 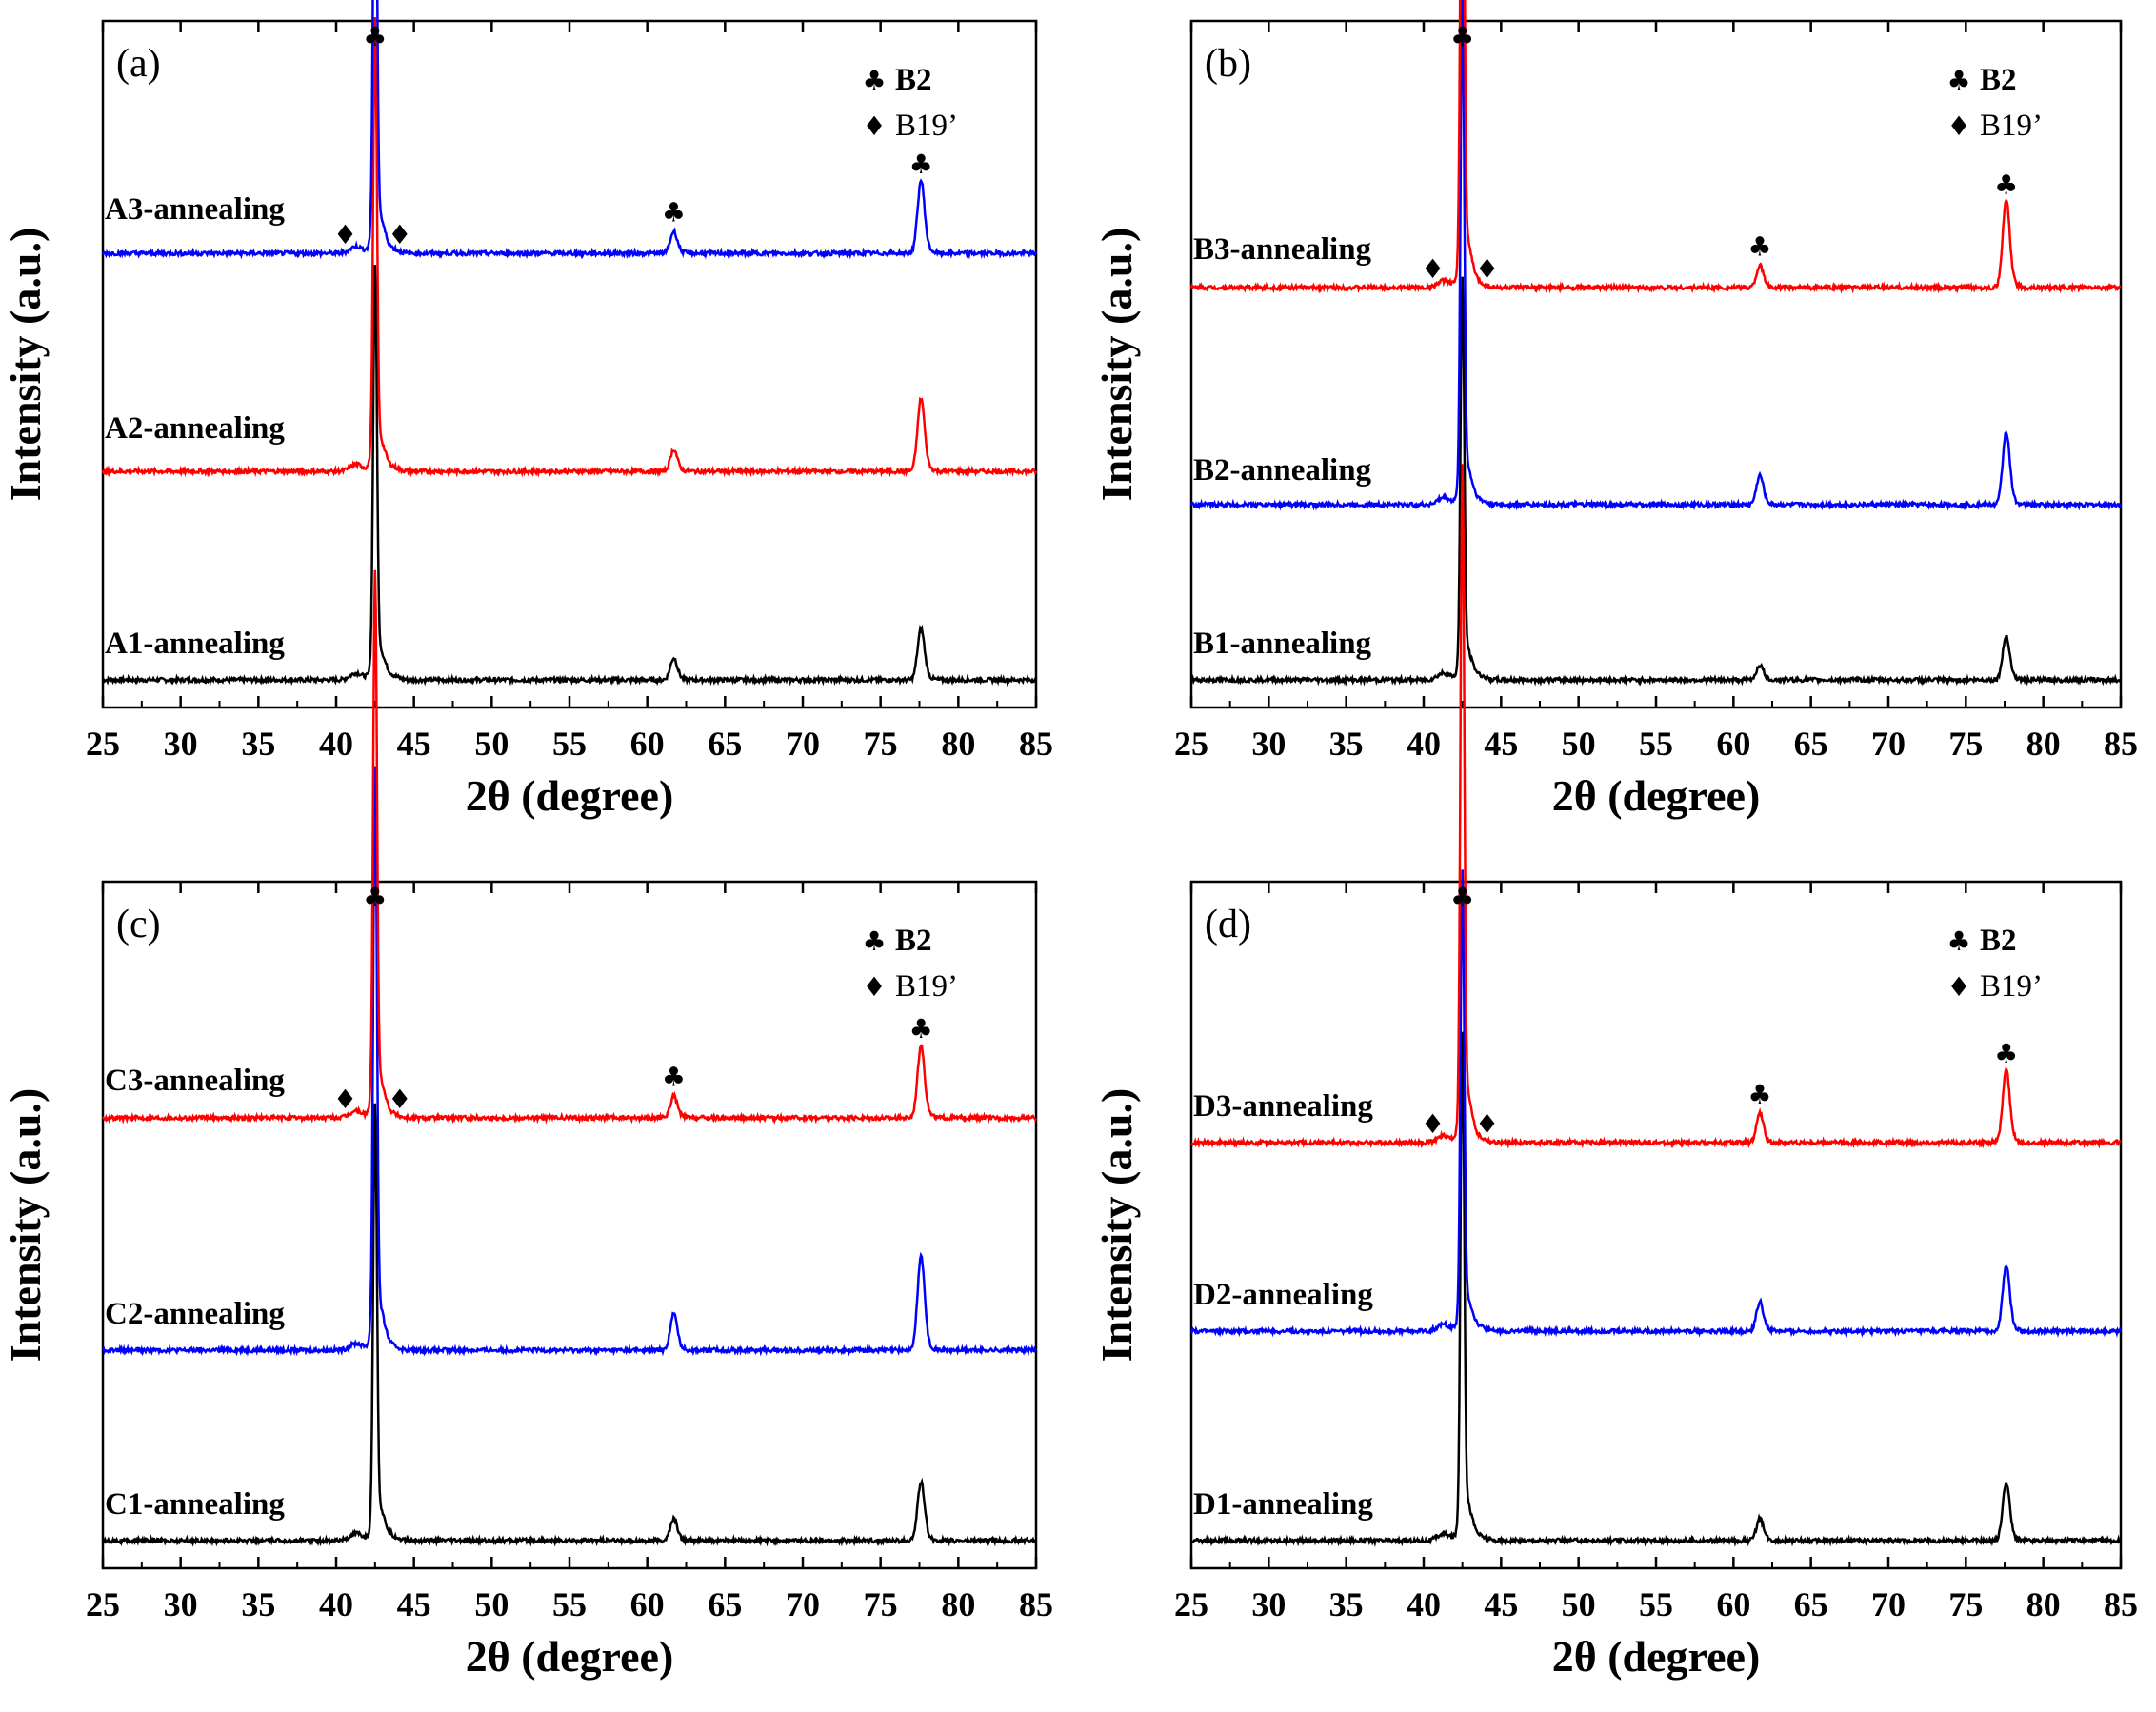 I want to click on series-line-b1-annealing, so click(x=1656, y=481).